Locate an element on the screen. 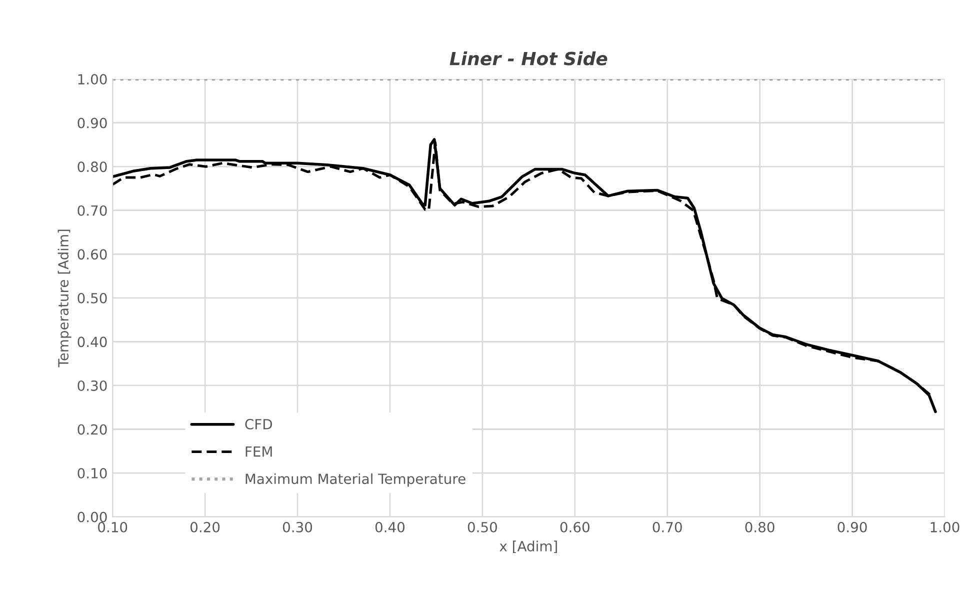 The width and height of the screenshot is (979, 608). y-tick-label: 0.80 is located at coordinates (92, 167).